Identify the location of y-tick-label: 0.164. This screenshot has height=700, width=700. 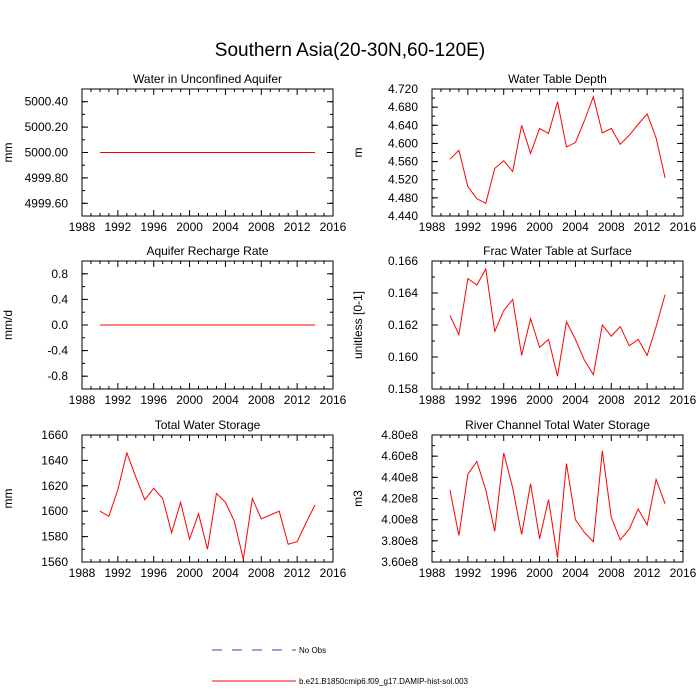
(403, 293).